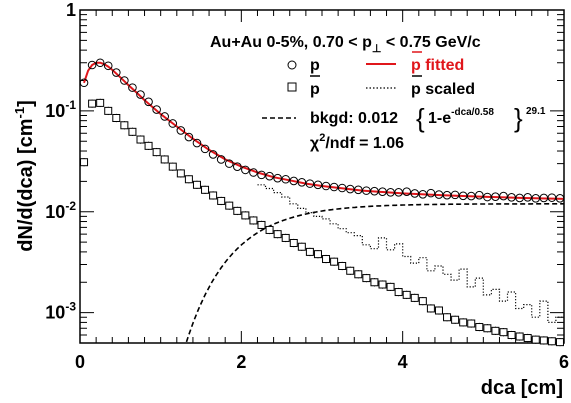  Describe the element at coordinates (564, 362) in the screenshot. I see `x-tick-label: 6` at that location.